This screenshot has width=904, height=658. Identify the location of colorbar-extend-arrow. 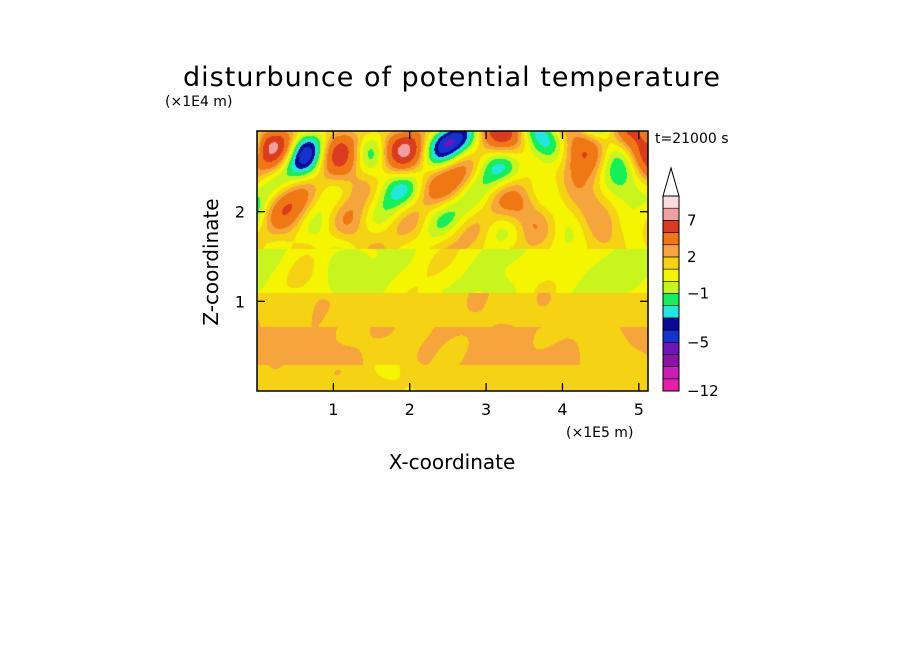
(671, 181).